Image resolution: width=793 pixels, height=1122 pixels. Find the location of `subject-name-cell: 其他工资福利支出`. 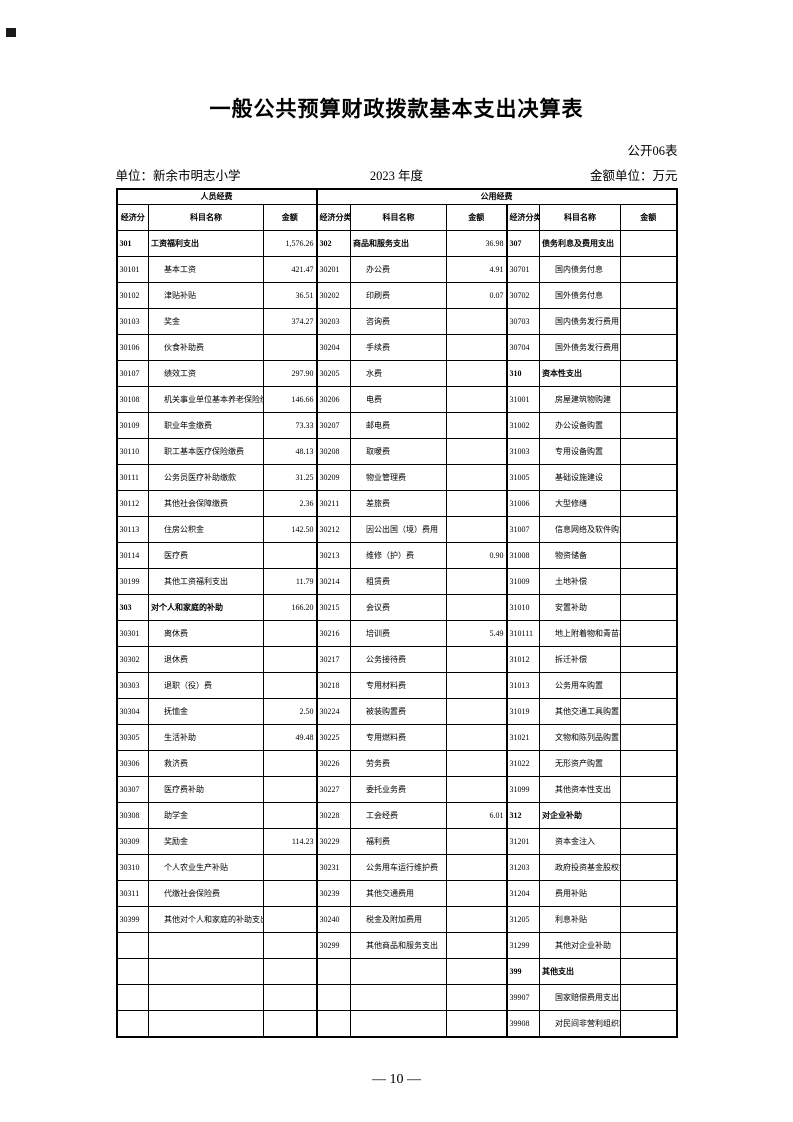

subject-name-cell: 其他工资福利支出 is located at coordinates (206, 581).